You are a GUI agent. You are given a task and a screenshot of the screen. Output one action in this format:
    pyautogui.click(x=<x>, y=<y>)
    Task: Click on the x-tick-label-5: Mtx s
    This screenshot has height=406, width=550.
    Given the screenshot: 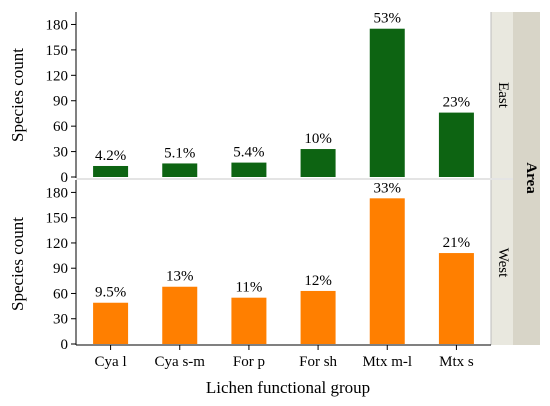 What is the action you would take?
    pyautogui.click(x=456, y=362)
    